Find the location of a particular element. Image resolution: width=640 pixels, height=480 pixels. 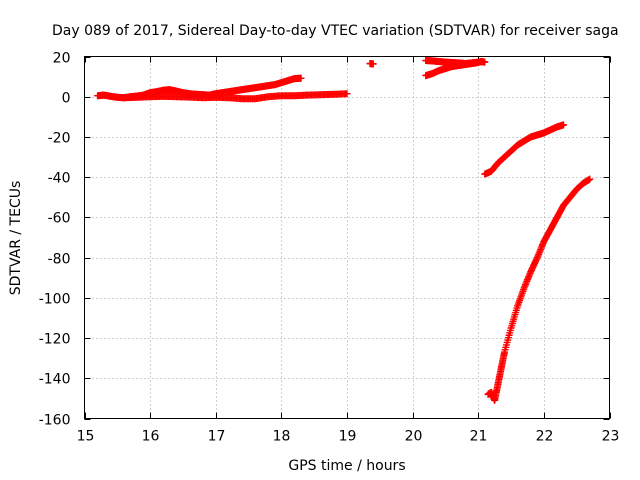

series-segment-c is located at coordinates (371, 64).